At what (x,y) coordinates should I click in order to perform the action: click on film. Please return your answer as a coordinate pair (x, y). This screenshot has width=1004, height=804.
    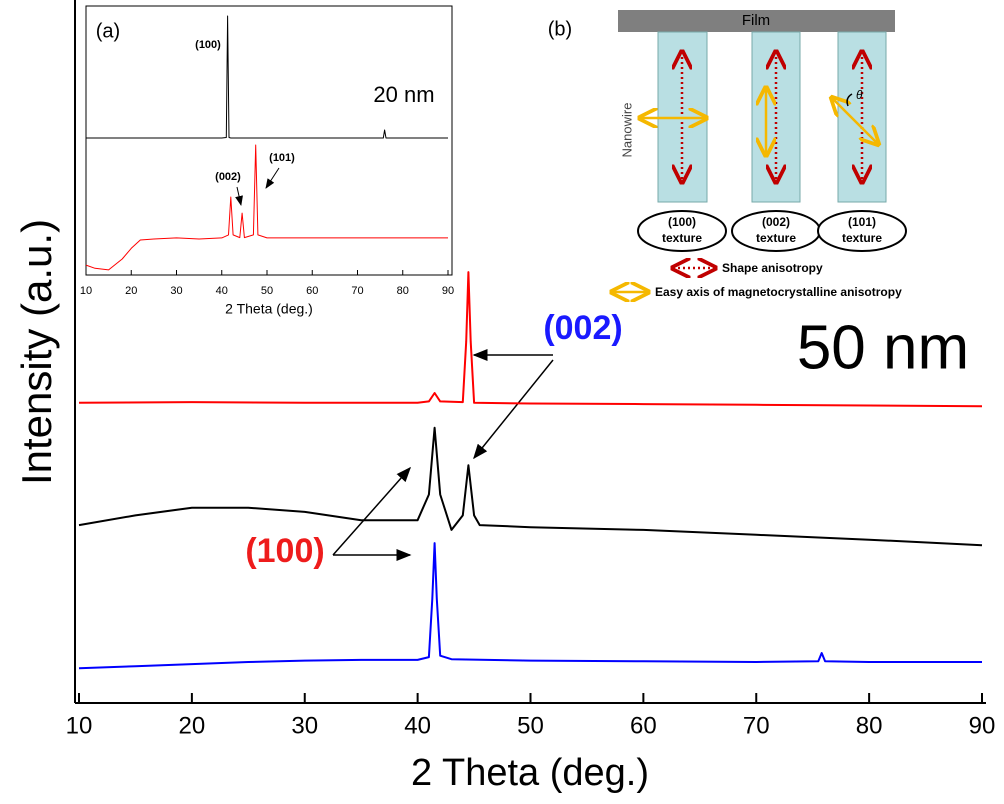
    Looking at the image, I should click on (756, 21).